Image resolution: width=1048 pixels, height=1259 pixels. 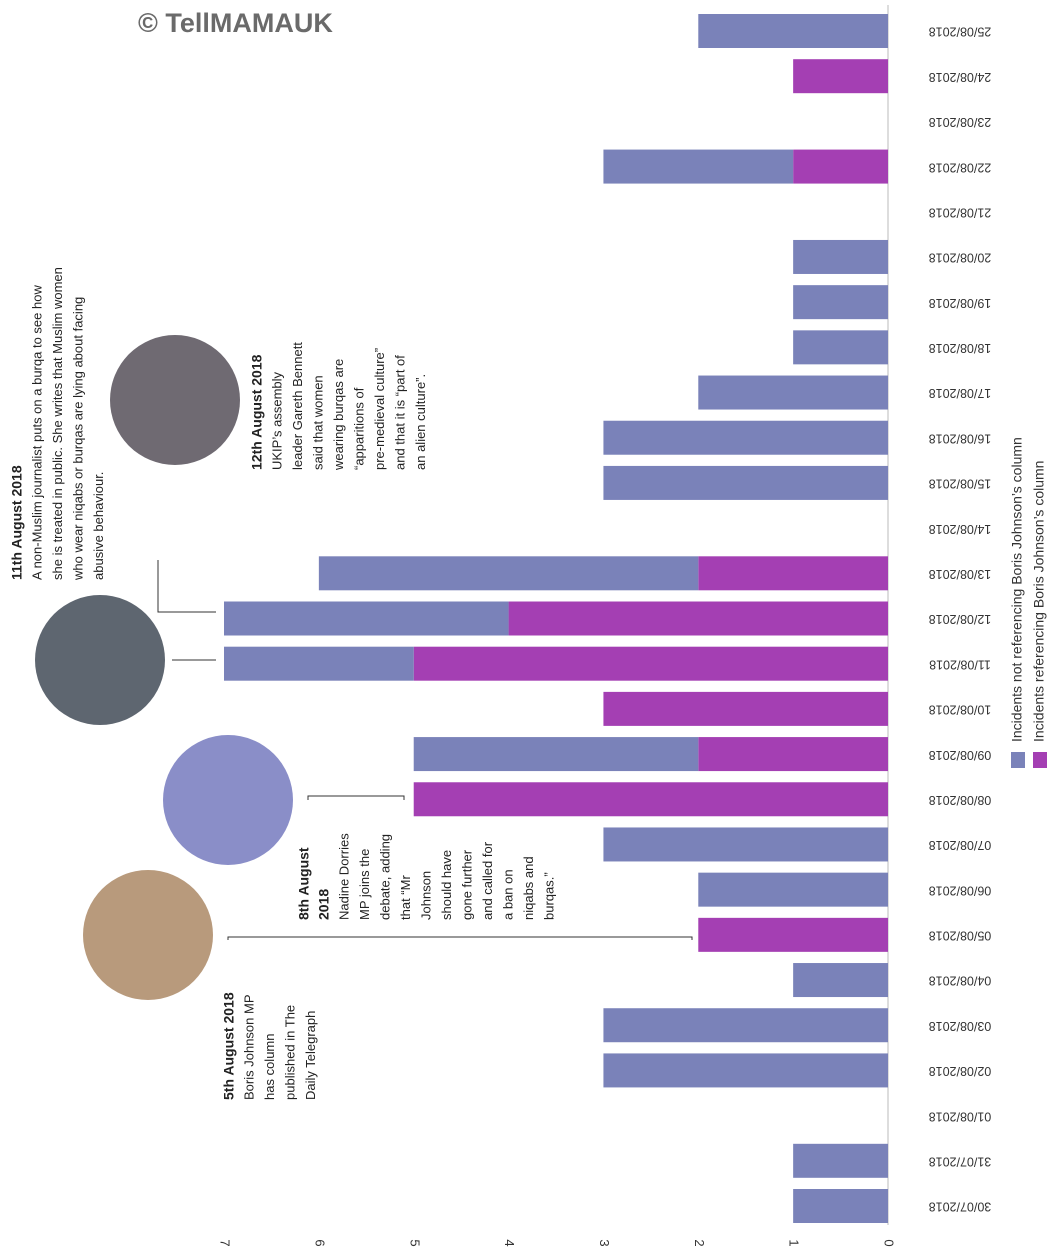 What do you see at coordinates (229, 1046) in the screenshot?
I see `annotation-title: 5th August 2018` at bounding box center [229, 1046].